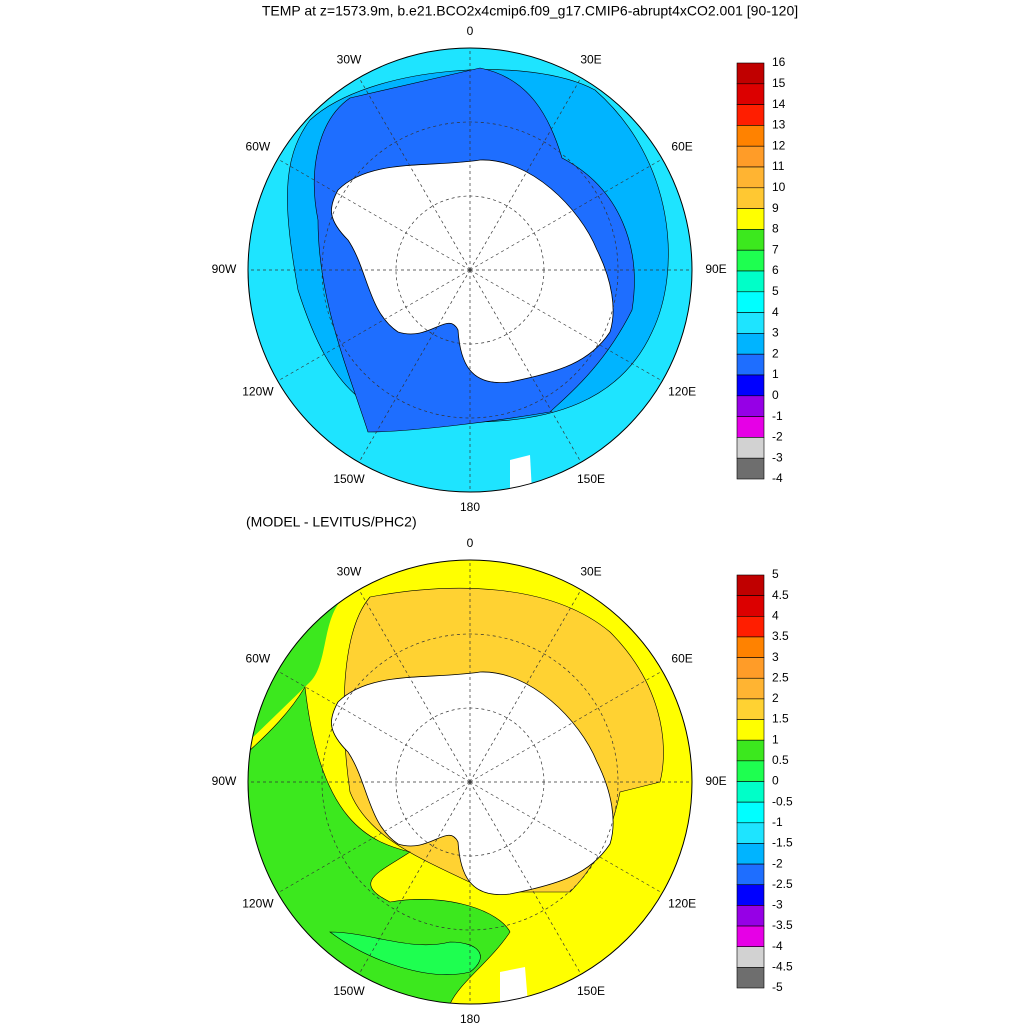 The height and width of the screenshot is (1029, 1024). I want to click on colorbar-label: 3.5, so click(780, 636).